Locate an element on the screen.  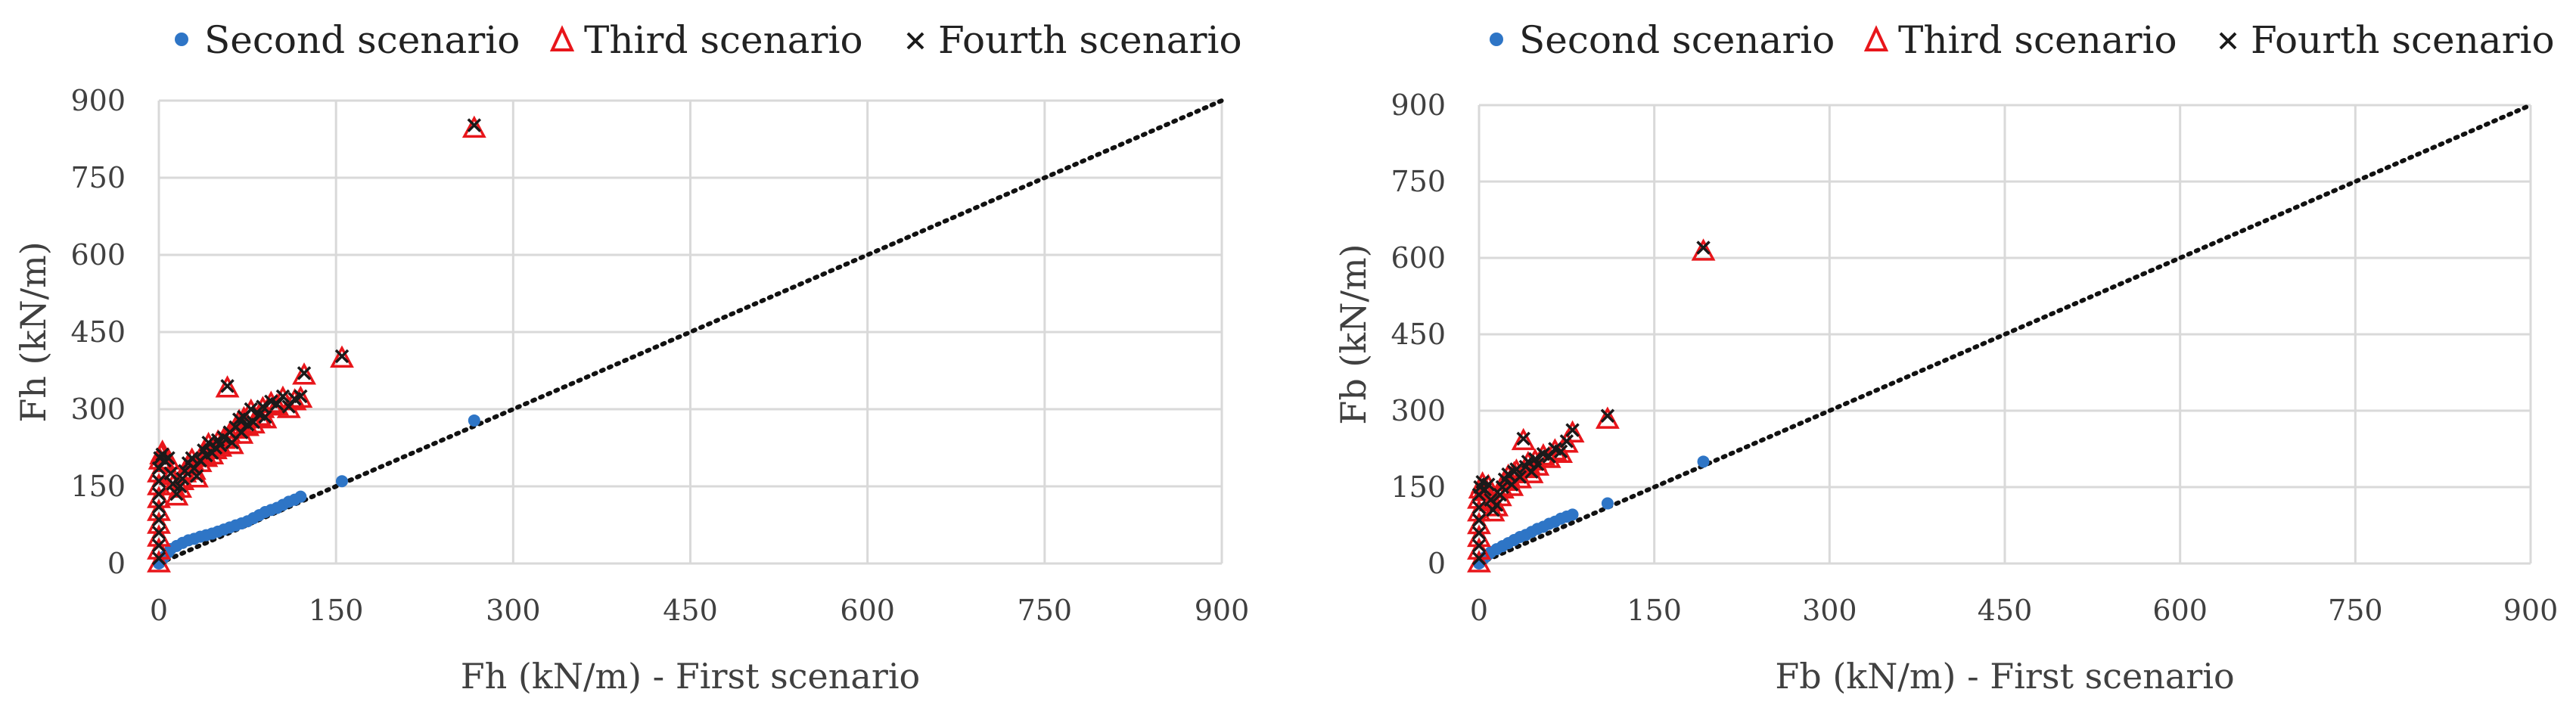
x-axis-label: Fh (kN/m) - First scenario is located at coordinates (690, 676).